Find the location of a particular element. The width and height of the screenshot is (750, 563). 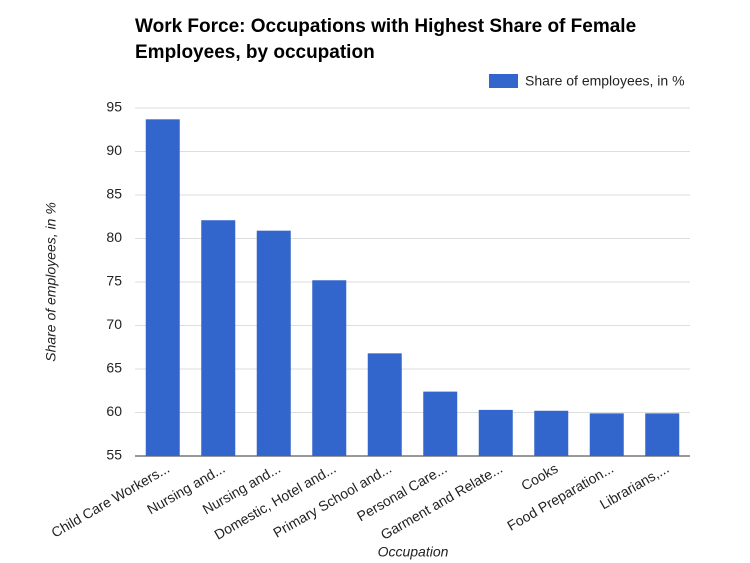

x-axis-title: Occupation is located at coordinates (413, 552).